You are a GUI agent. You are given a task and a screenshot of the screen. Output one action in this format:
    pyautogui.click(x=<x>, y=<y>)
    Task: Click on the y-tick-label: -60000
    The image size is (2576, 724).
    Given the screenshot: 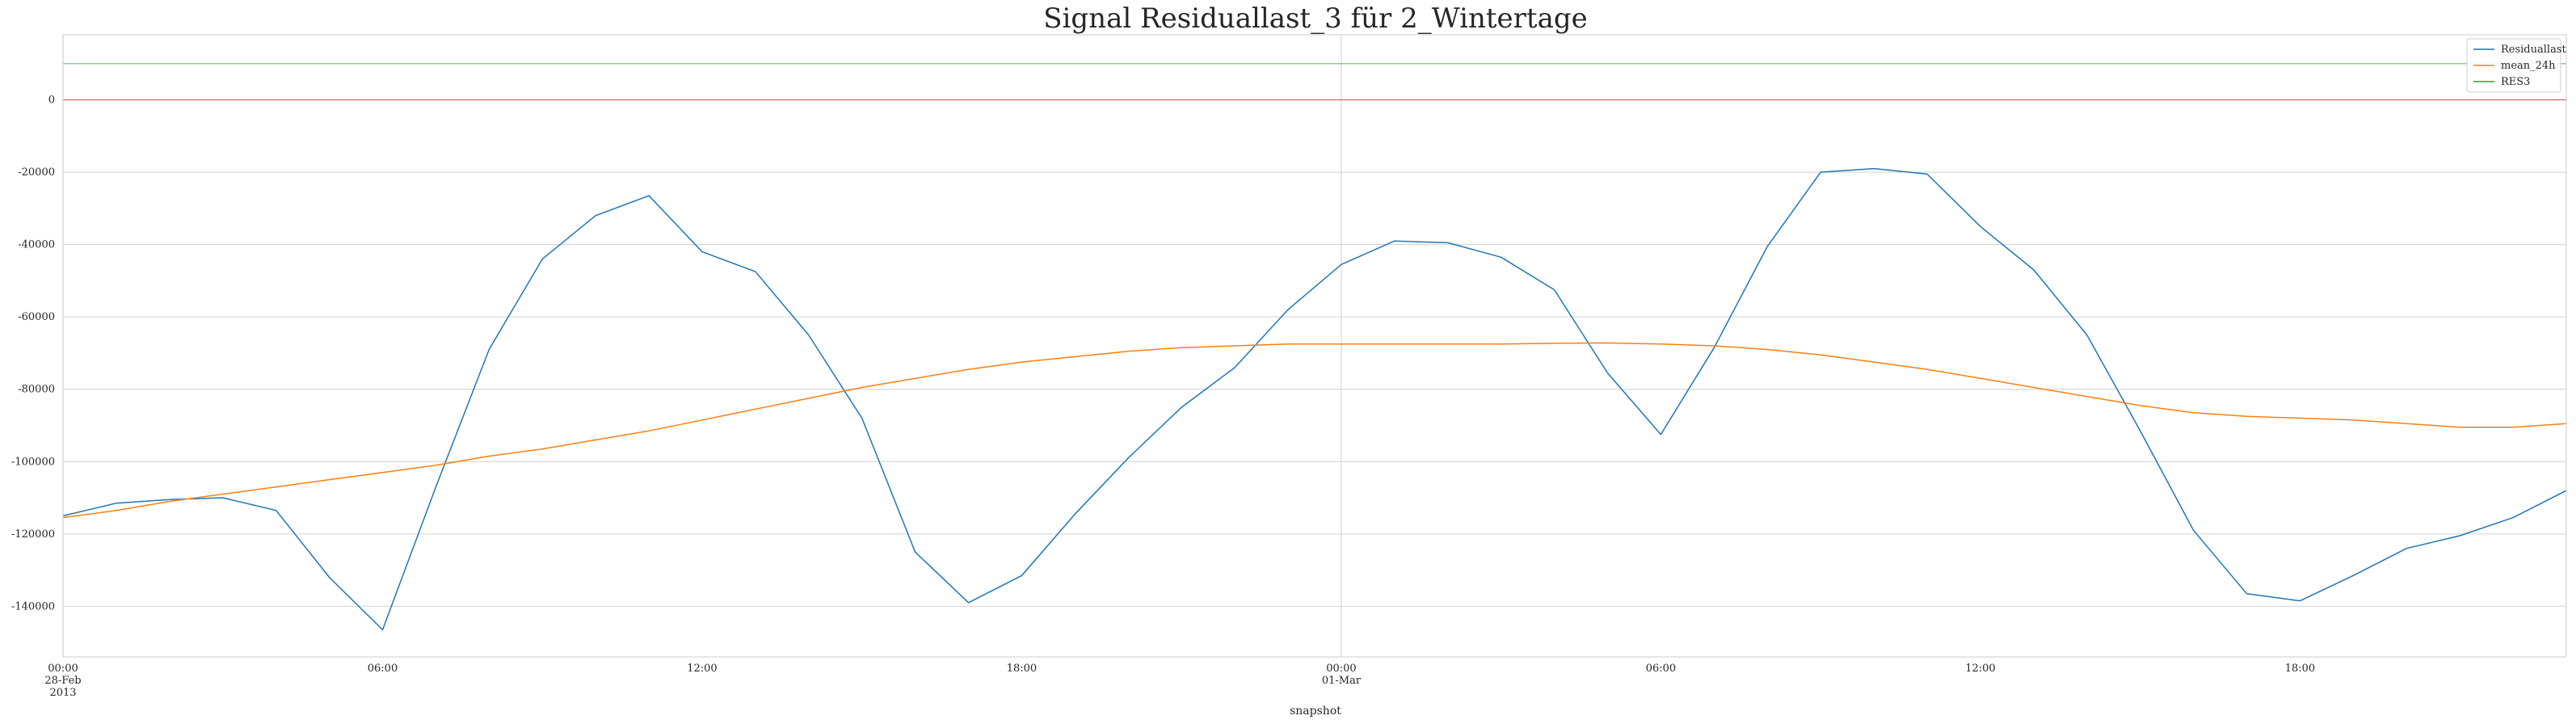 What is the action you would take?
    pyautogui.click(x=36, y=317)
    